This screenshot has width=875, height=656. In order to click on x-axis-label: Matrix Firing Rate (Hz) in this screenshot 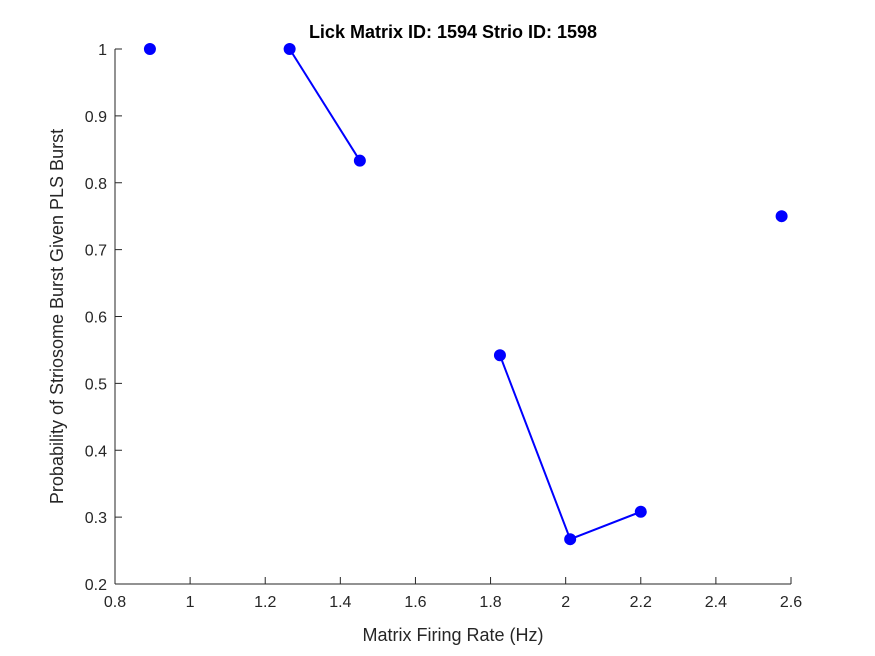, I will do `click(452, 635)`.